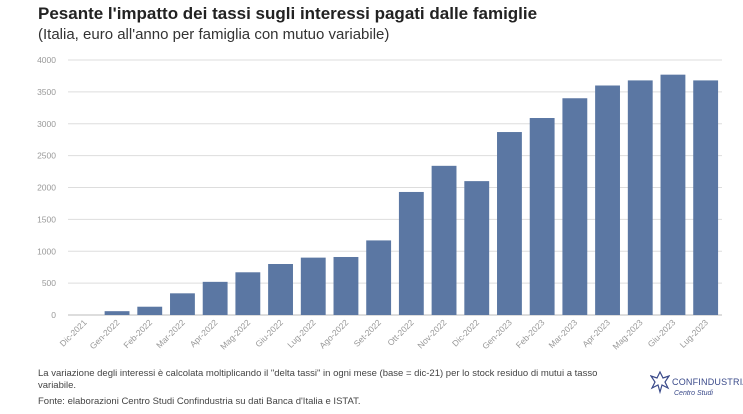 Image resolution: width=743 pixels, height=414 pixels. Describe the element at coordinates (509, 223) in the screenshot. I see `bar-gen-2023` at that location.